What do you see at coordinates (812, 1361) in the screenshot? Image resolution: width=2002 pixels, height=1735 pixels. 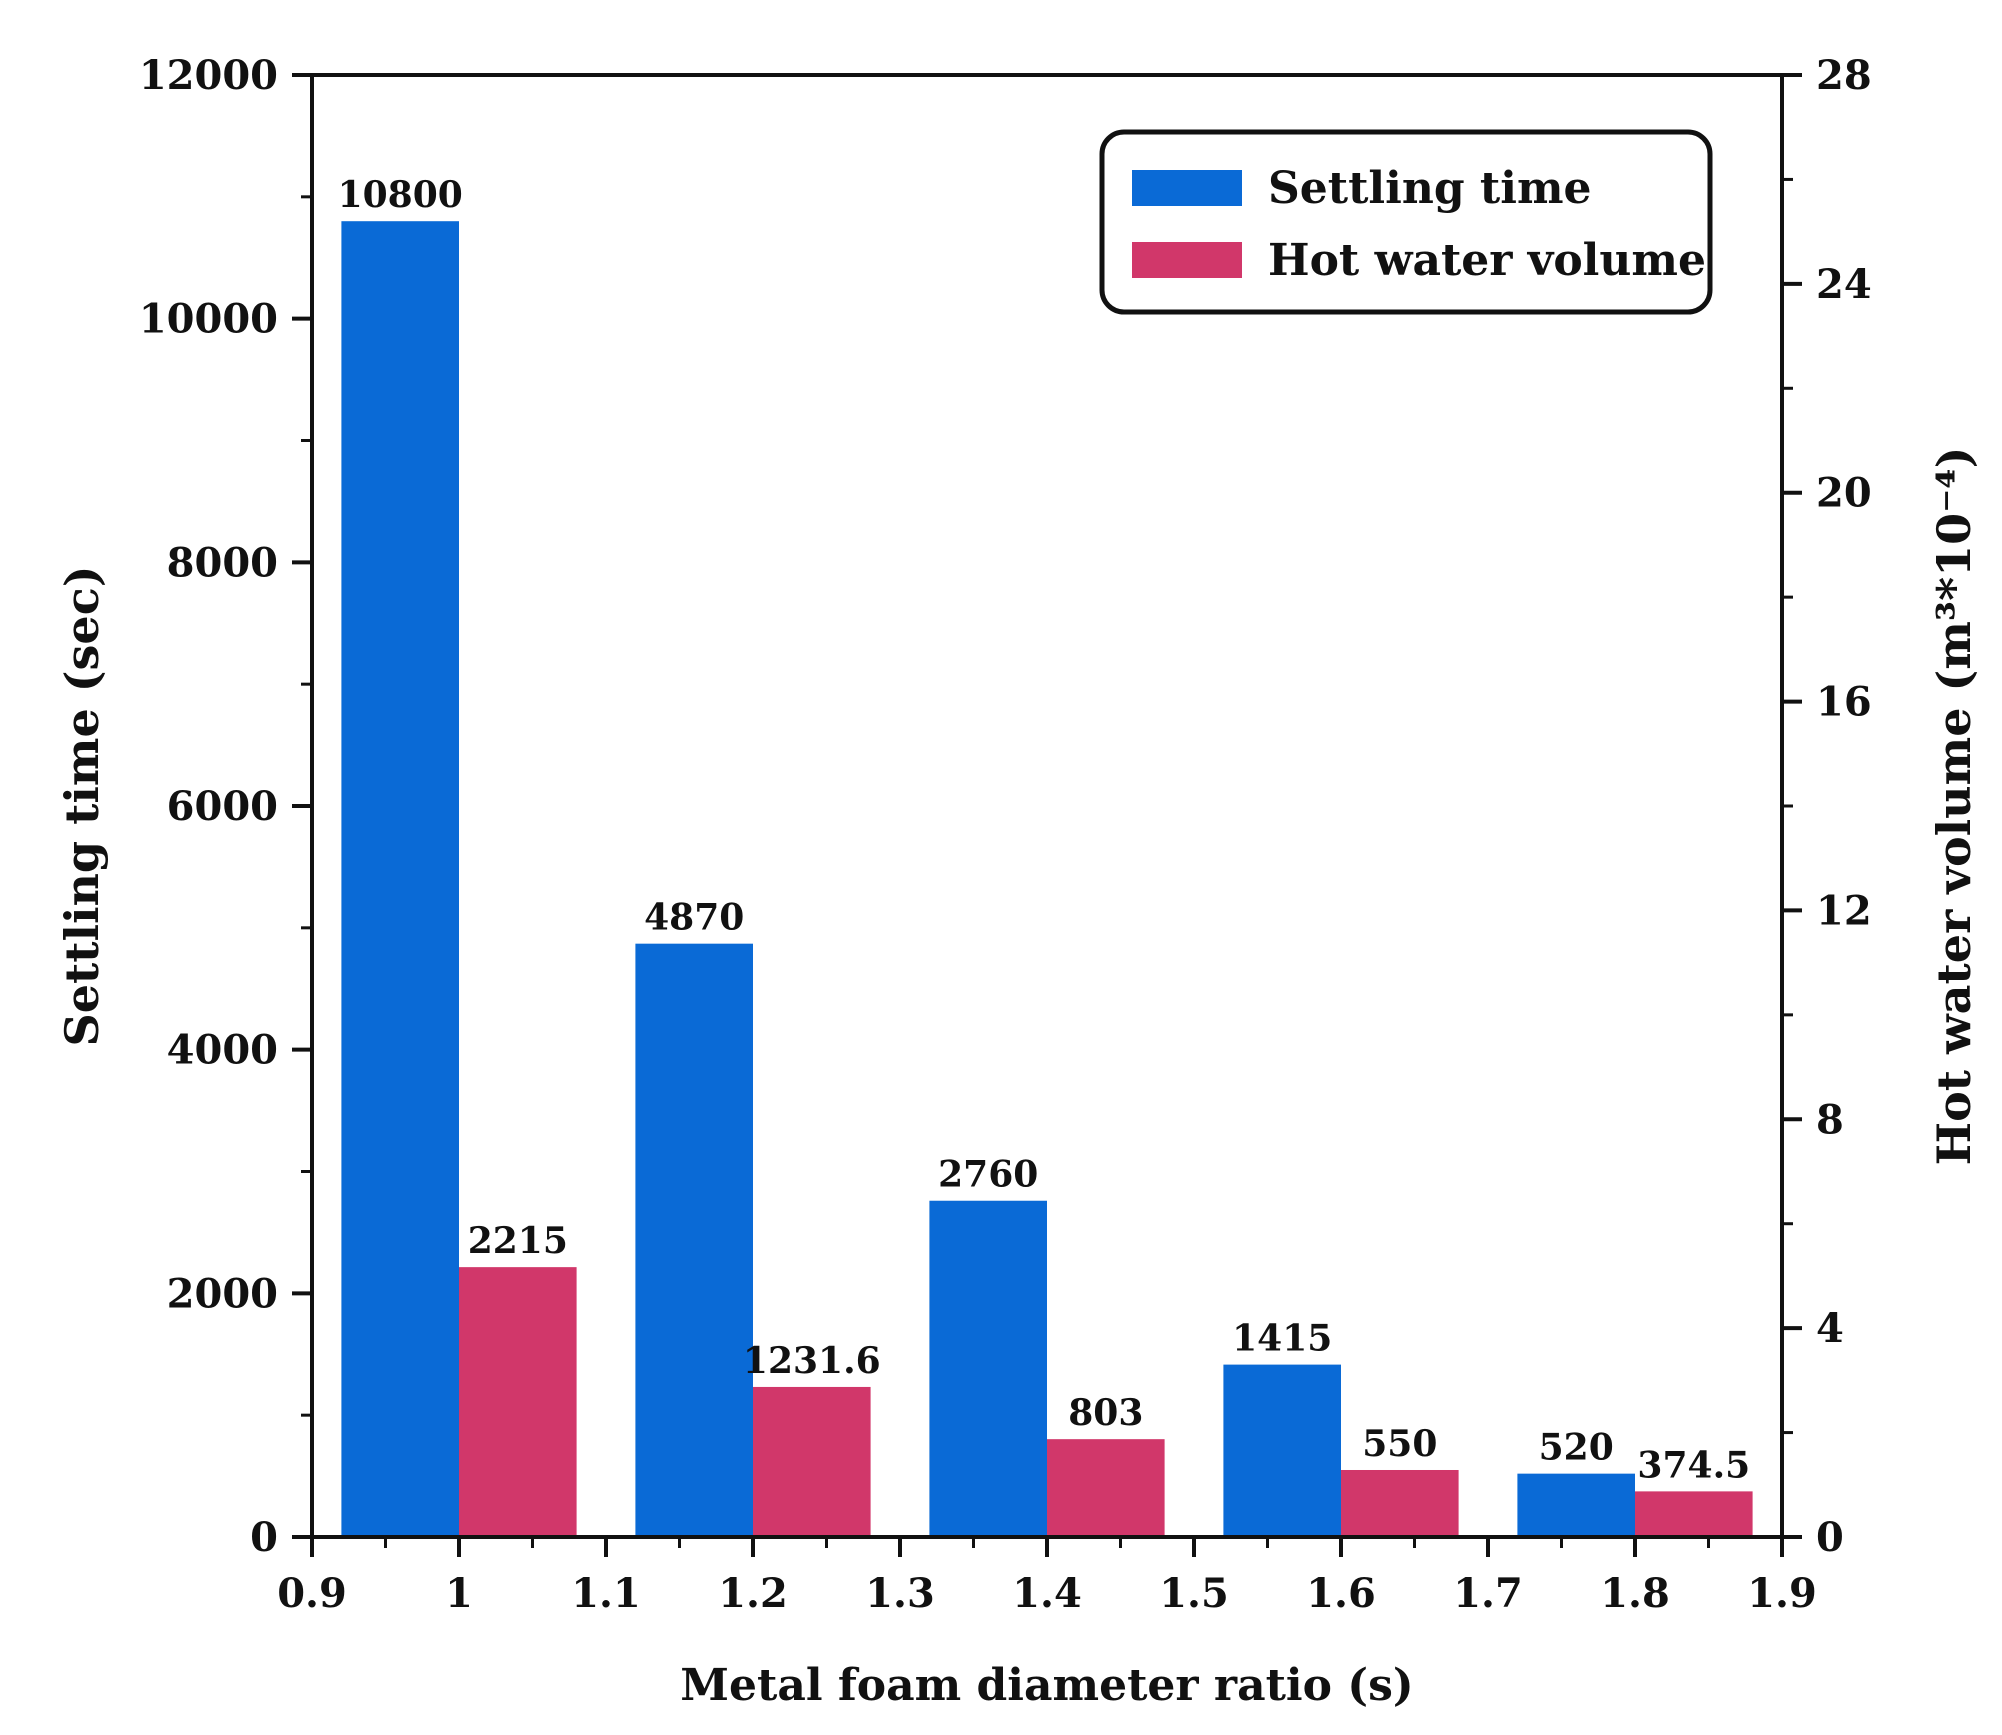 I see `data-label: 1231.6` at bounding box center [812, 1361].